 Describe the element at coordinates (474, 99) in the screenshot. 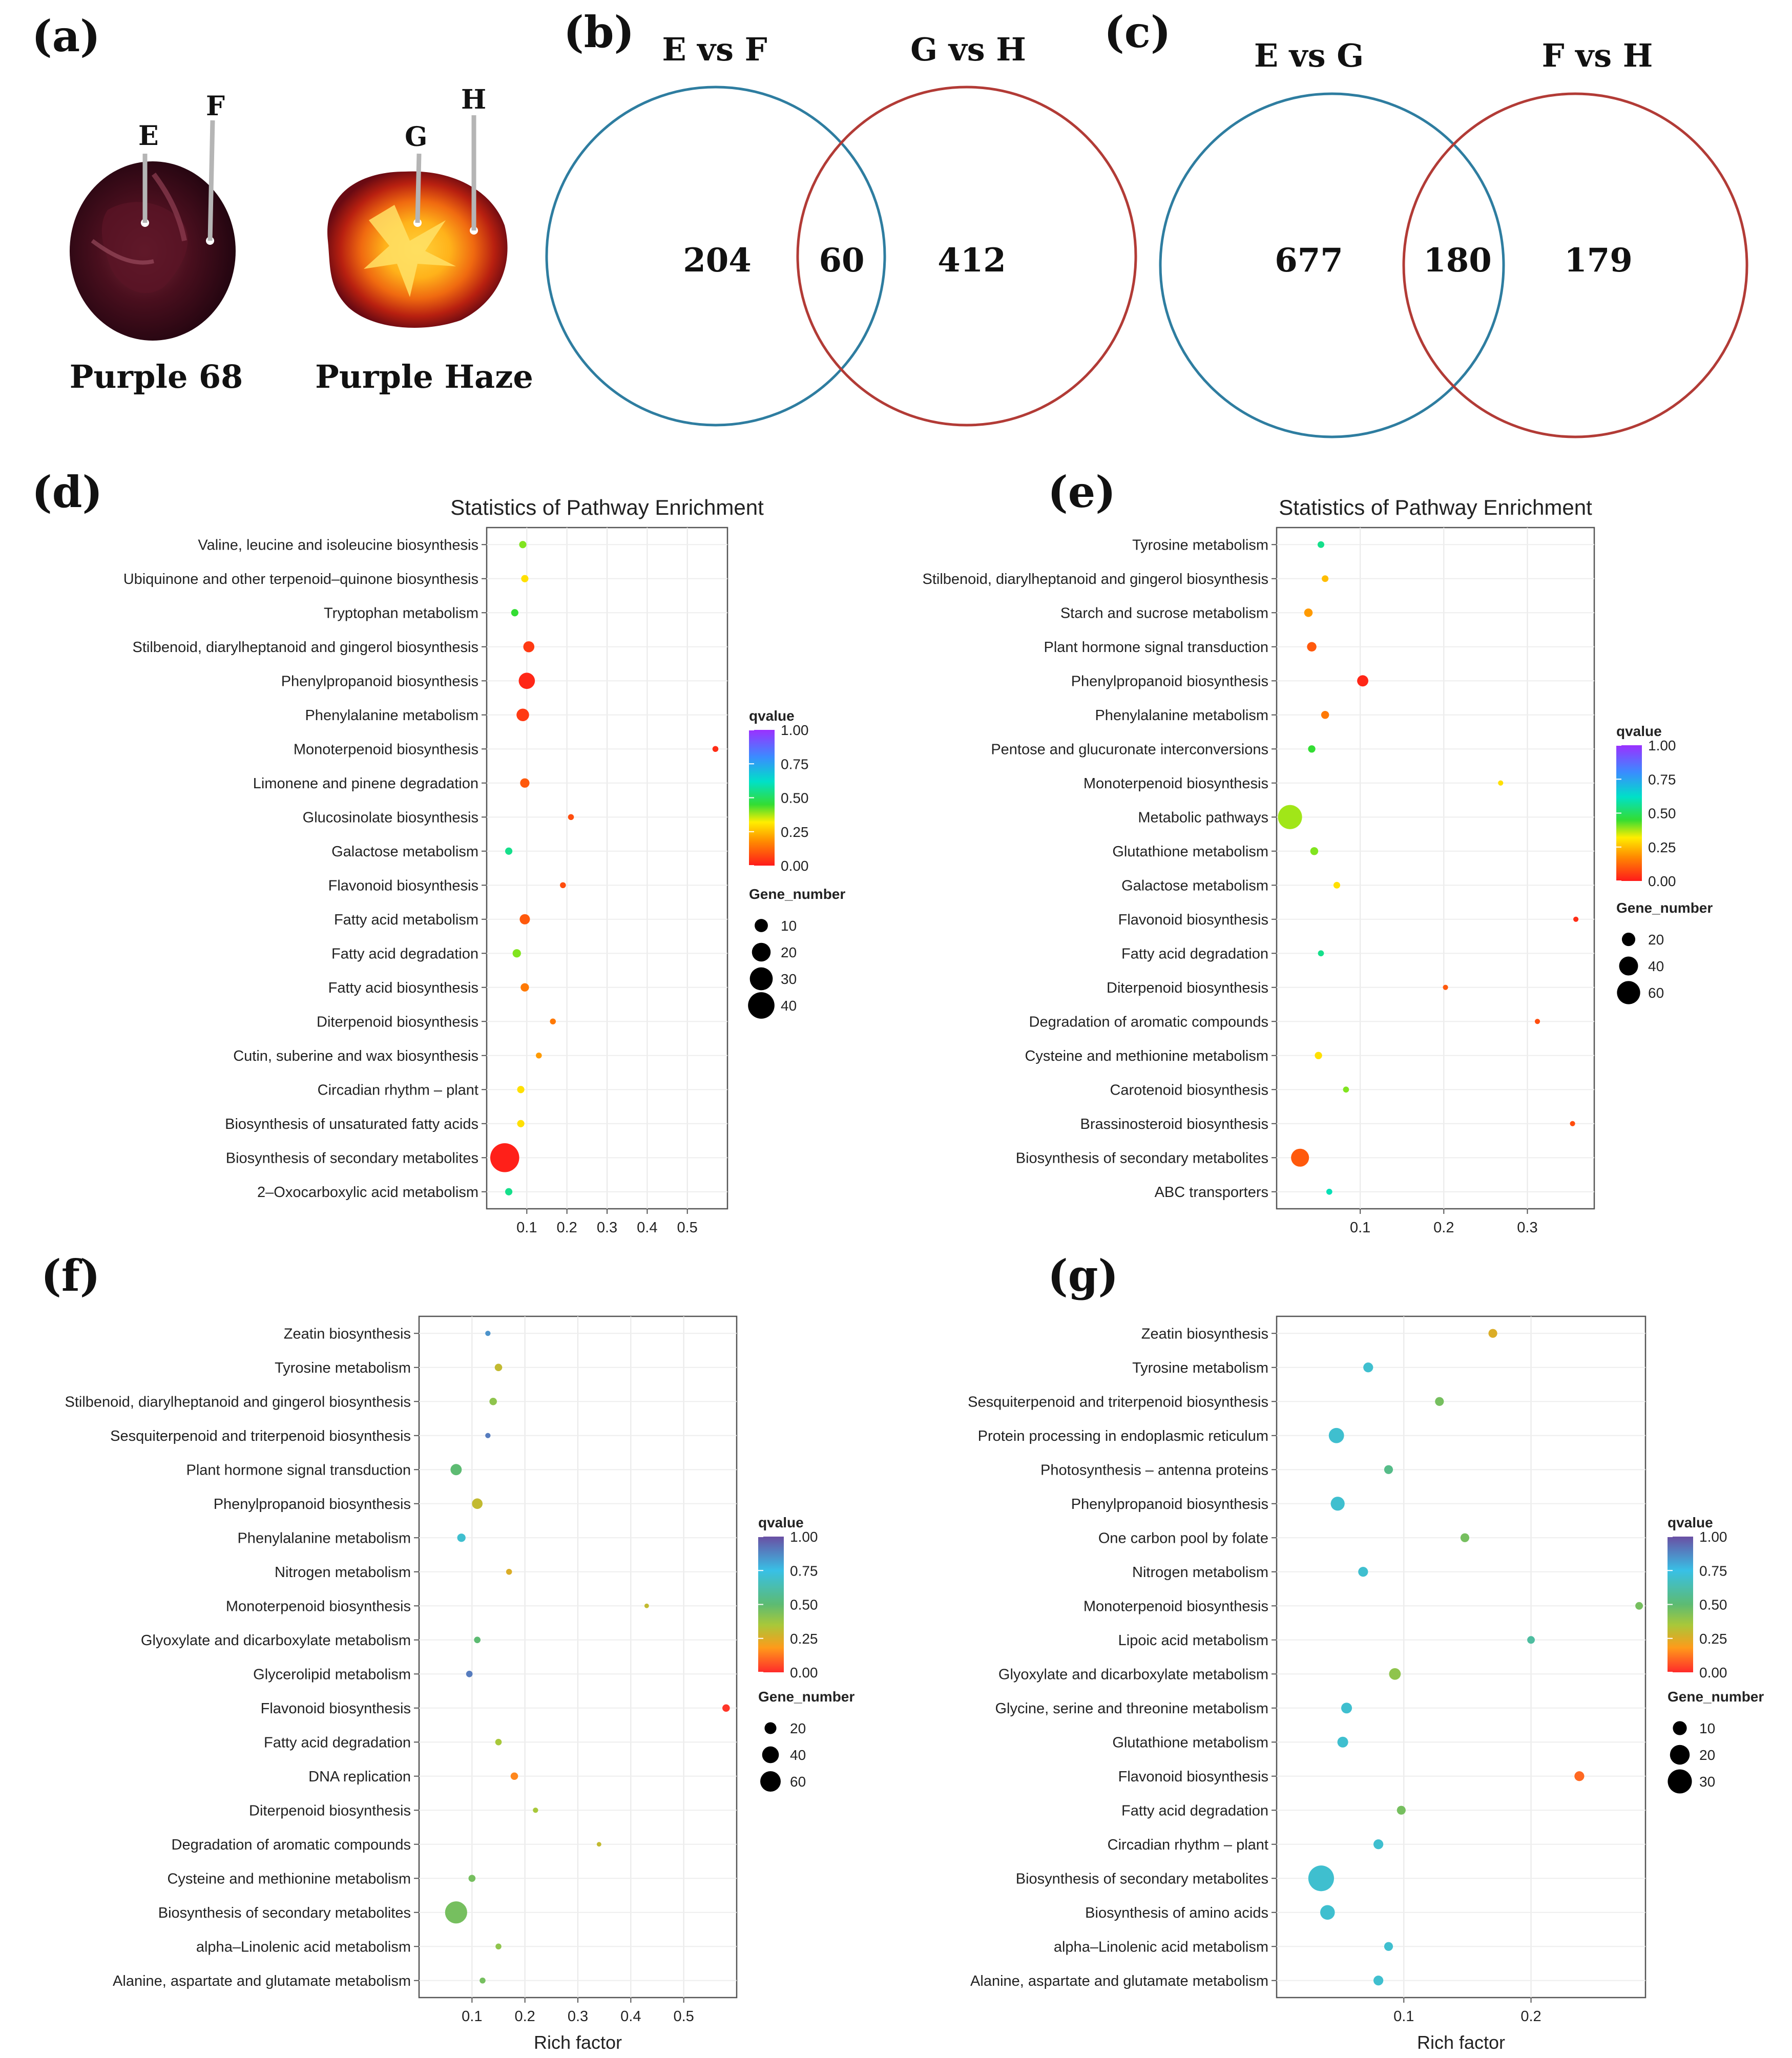

I see `marker-letter: H` at that location.